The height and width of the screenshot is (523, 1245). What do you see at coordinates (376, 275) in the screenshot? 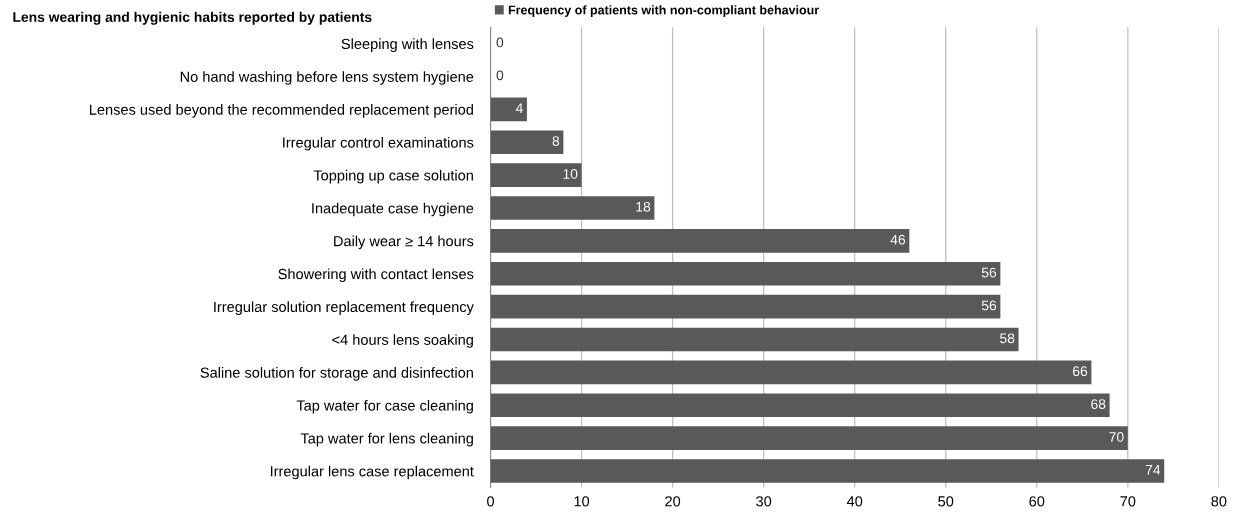
I see `y-tick-label: Showering with contact lenses` at bounding box center [376, 275].